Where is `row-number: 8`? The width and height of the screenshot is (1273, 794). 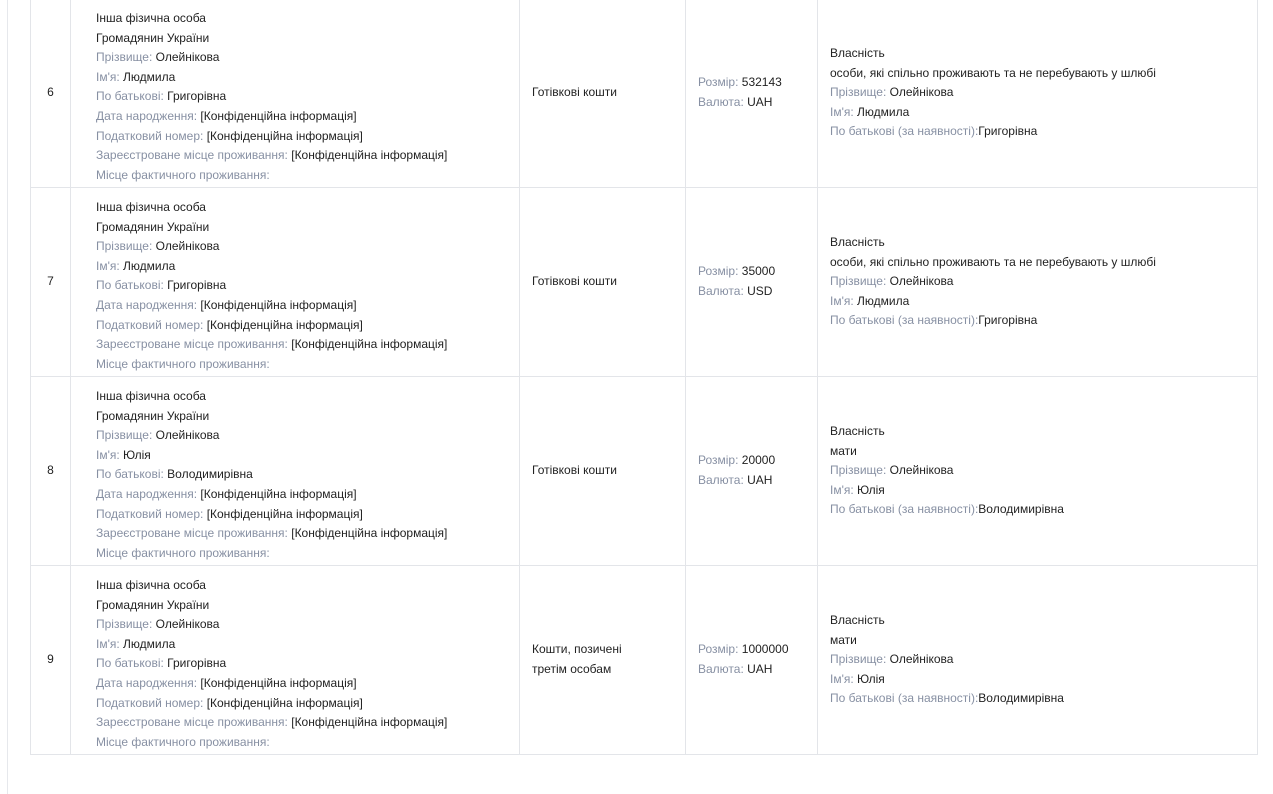
row-number: 8 is located at coordinates (50, 471).